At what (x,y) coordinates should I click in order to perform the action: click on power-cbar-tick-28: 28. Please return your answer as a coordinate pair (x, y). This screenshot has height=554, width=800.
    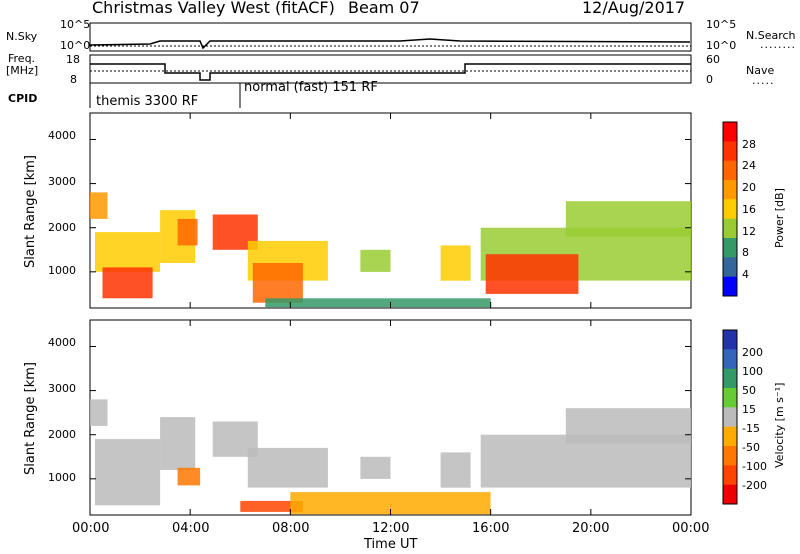
    Looking at the image, I should click on (749, 144).